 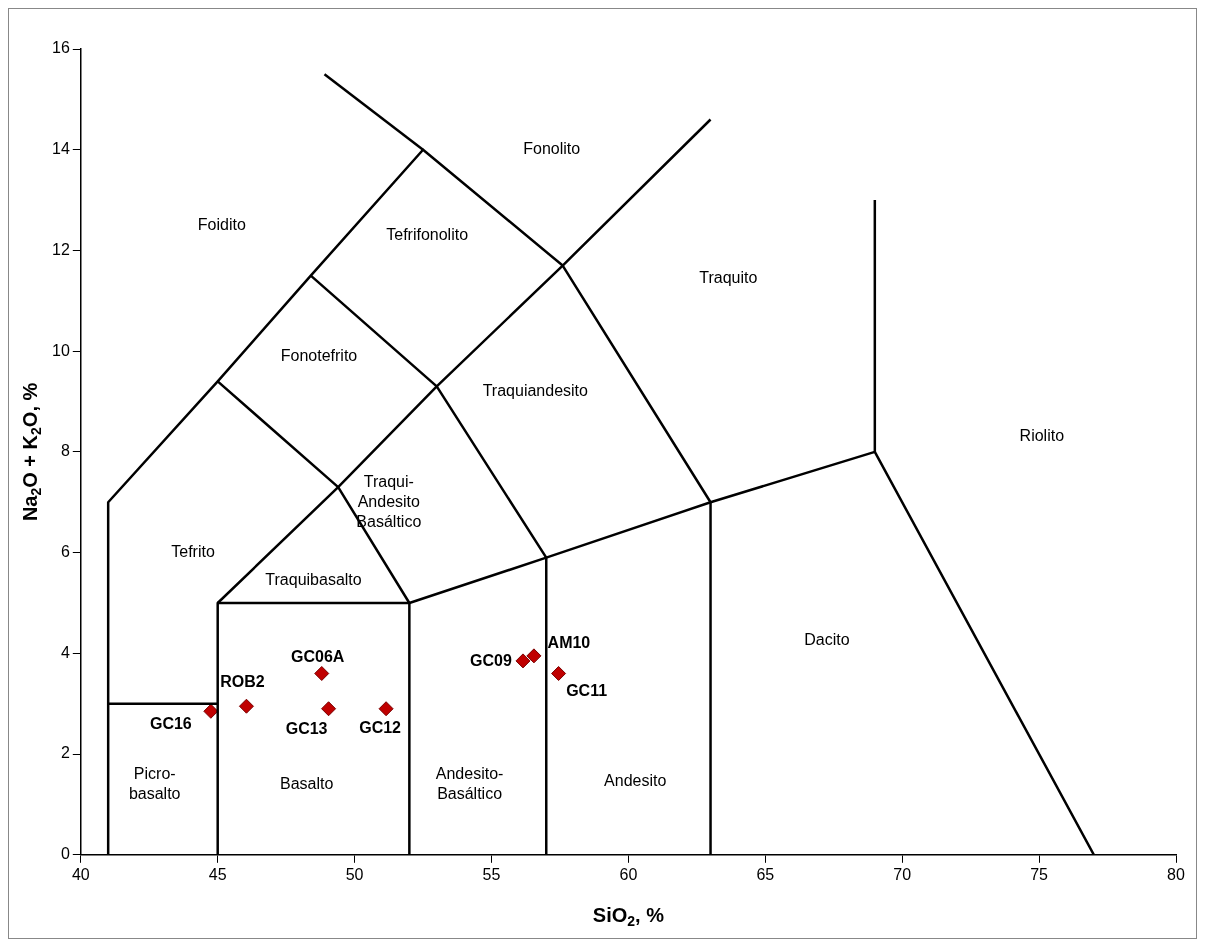 What do you see at coordinates (1176, 874) in the screenshot?
I see `x-tick-label: 80` at bounding box center [1176, 874].